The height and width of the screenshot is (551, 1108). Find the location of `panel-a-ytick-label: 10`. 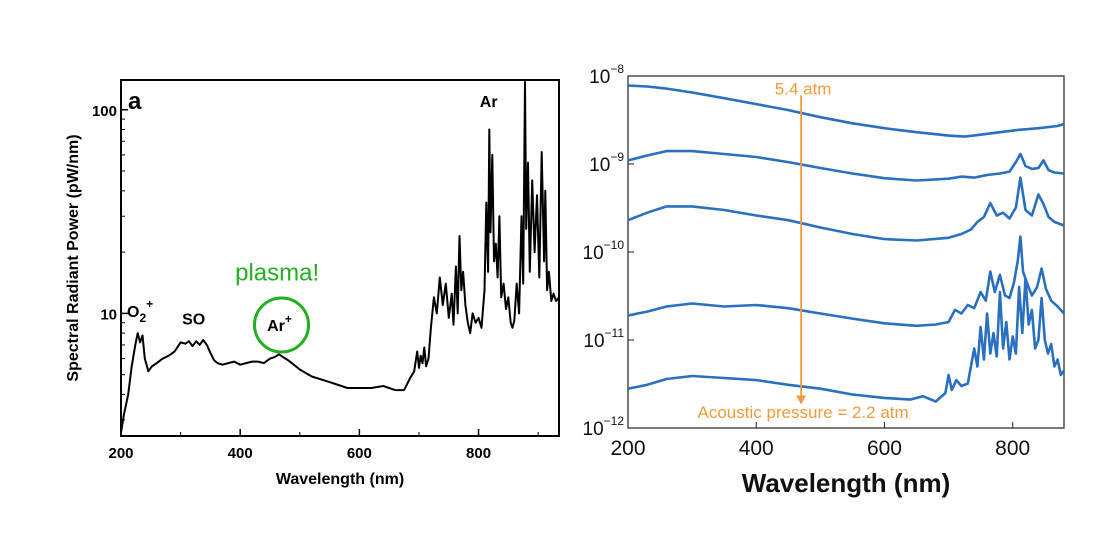

panel-a-ytick-label: 10 is located at coordinates (108, 314).